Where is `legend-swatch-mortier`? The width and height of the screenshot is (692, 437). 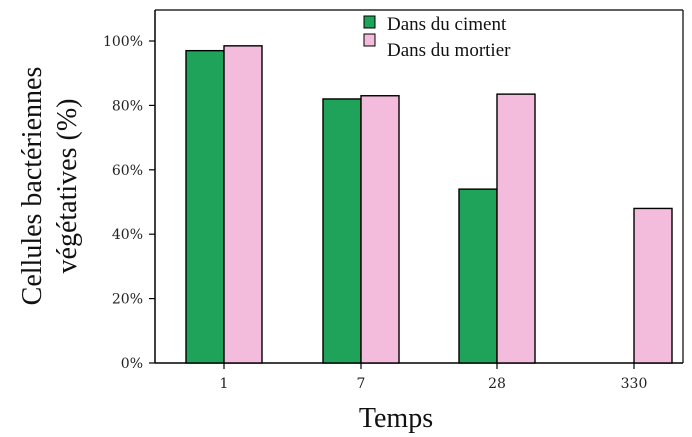
legend-swatch-mortier is located at coordinates (369, 40).